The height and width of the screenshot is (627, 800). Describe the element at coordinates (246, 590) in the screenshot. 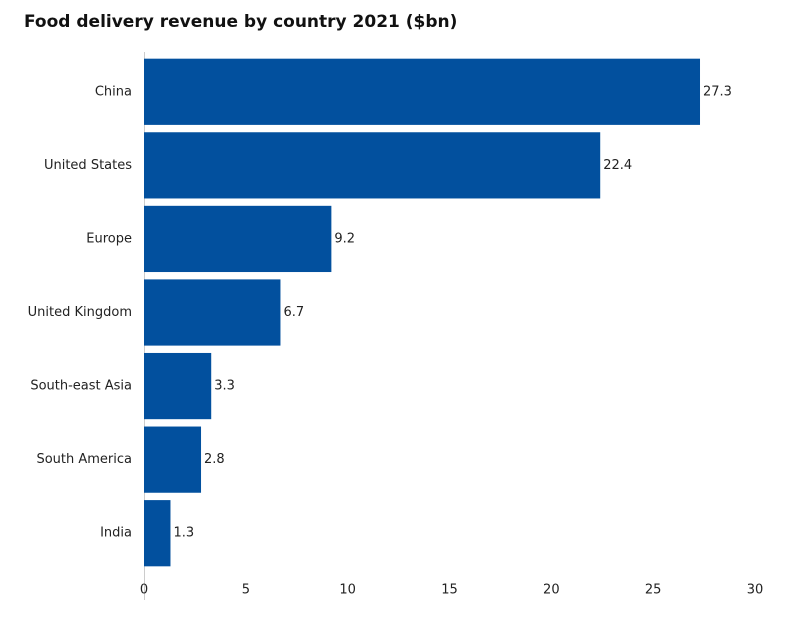

I see `x-tick-label: 5` at that location.